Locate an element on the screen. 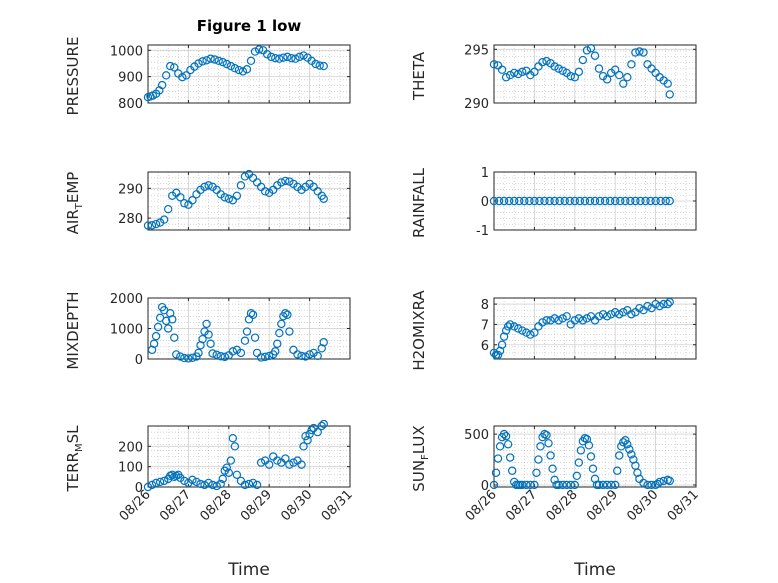 Image resolution: width=778 pixels, height=583 pixels. y-tick-label: 1 is located at coordinates (485, 173).